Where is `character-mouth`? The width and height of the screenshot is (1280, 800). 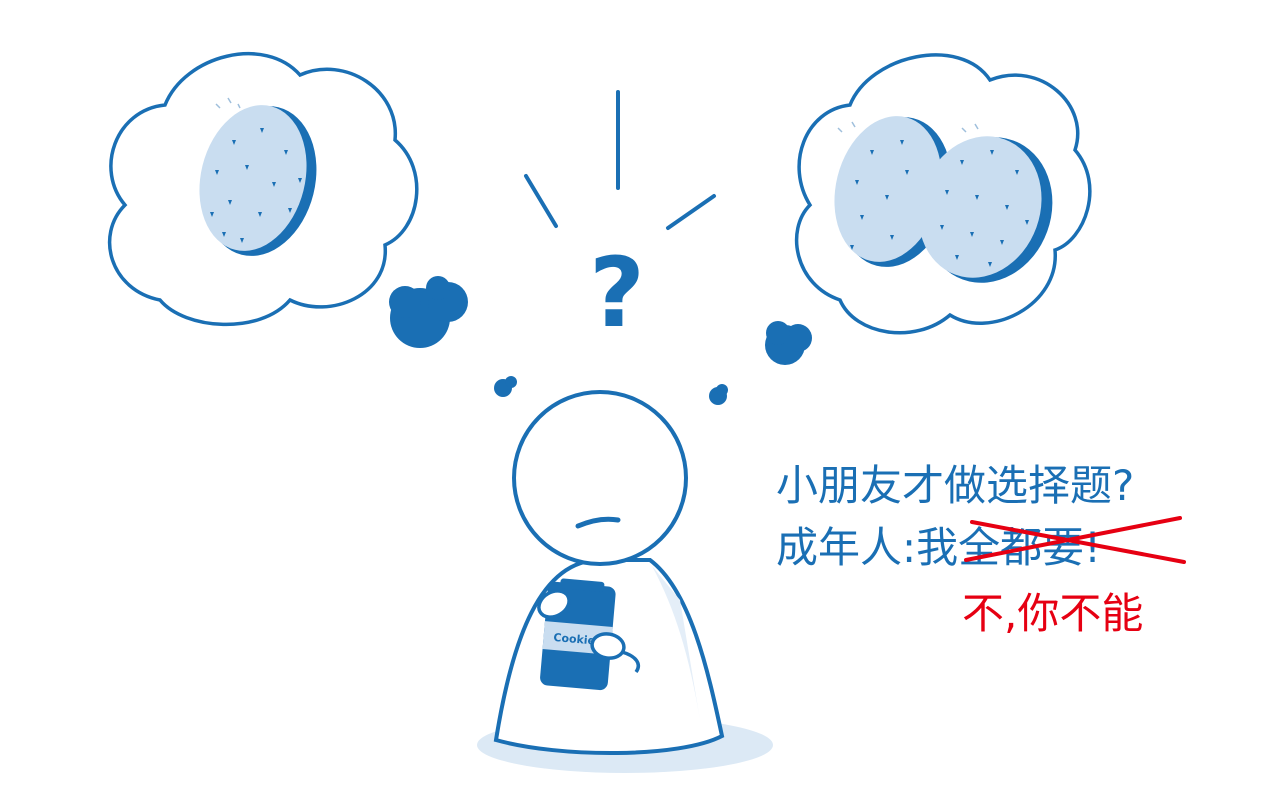
character-mouth is located at coordinates (598, 522).